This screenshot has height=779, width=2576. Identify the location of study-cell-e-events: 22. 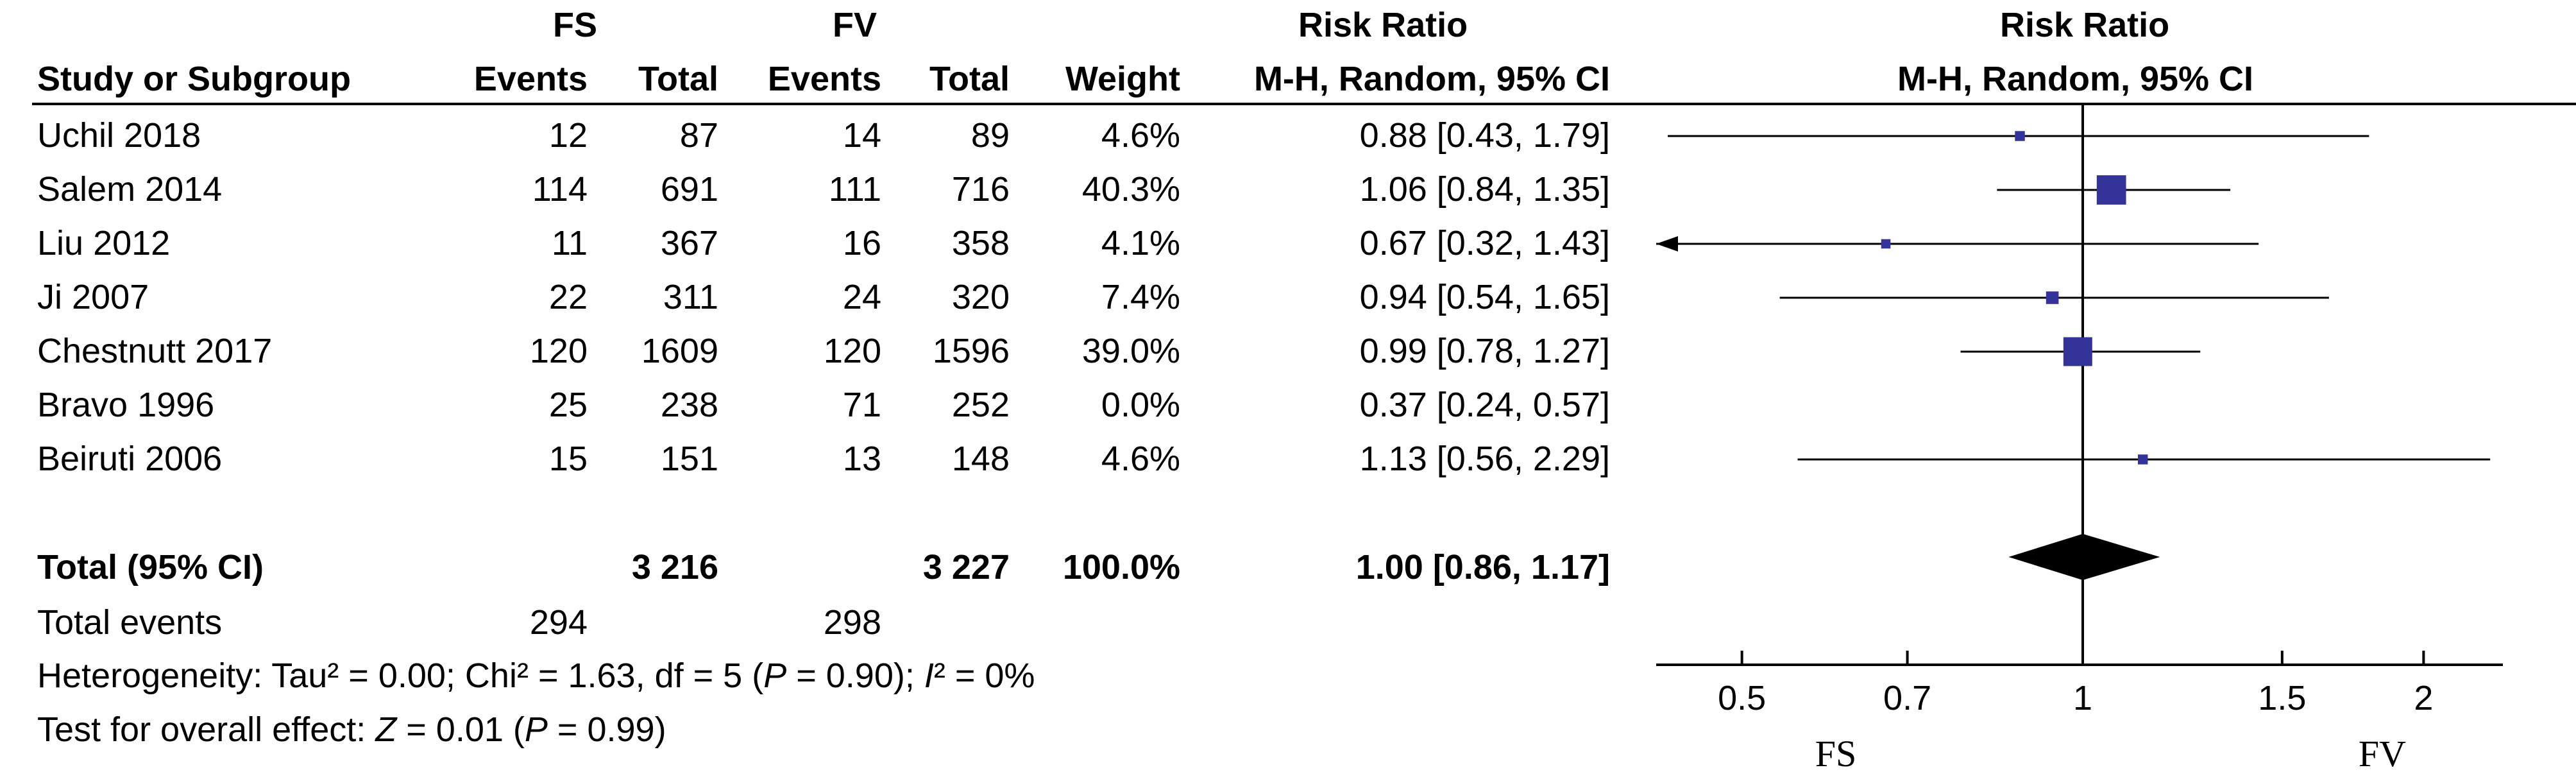
(568, 297).